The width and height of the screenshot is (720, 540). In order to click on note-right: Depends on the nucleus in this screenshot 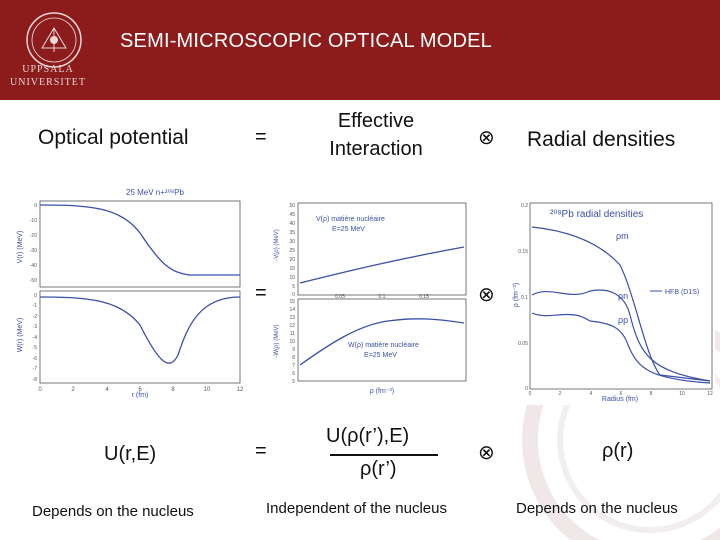, I will do `click(597, 508)`.